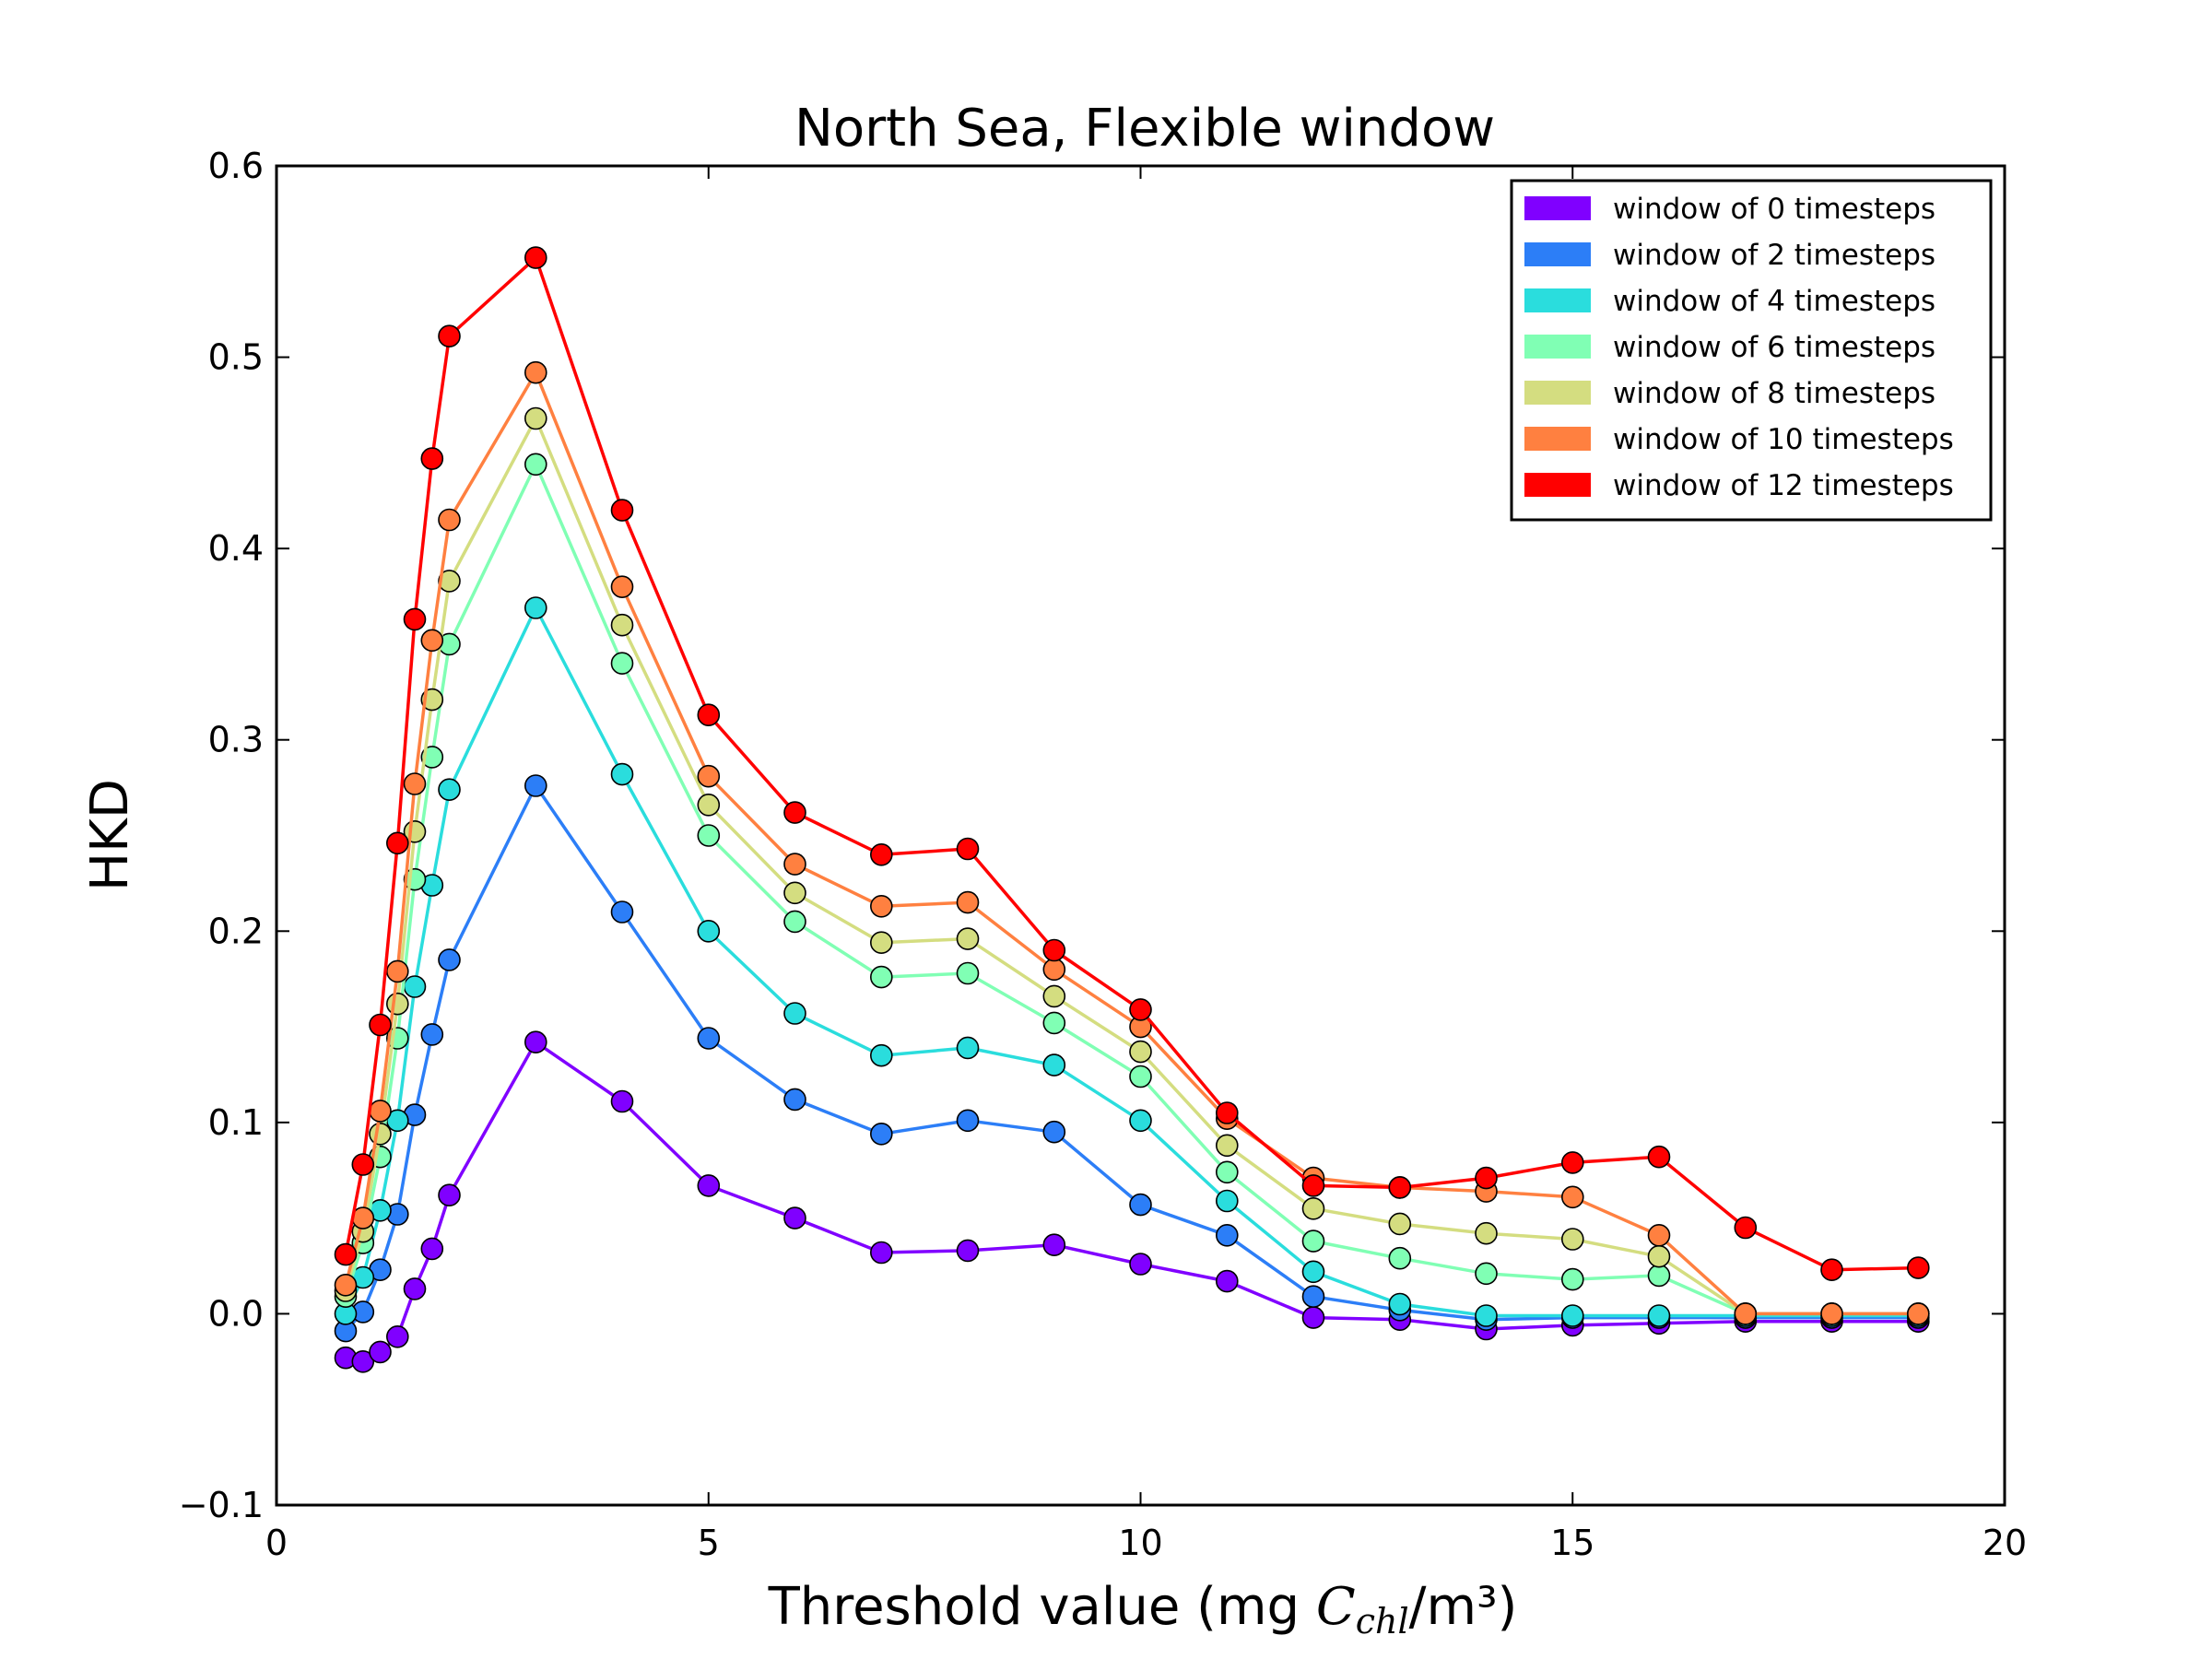 The width and height of the screenshot is (2212, 1659). Describe the element at coordinates (276, 1543) in the screenshot. I see `x-tick-label: 0` at that location.